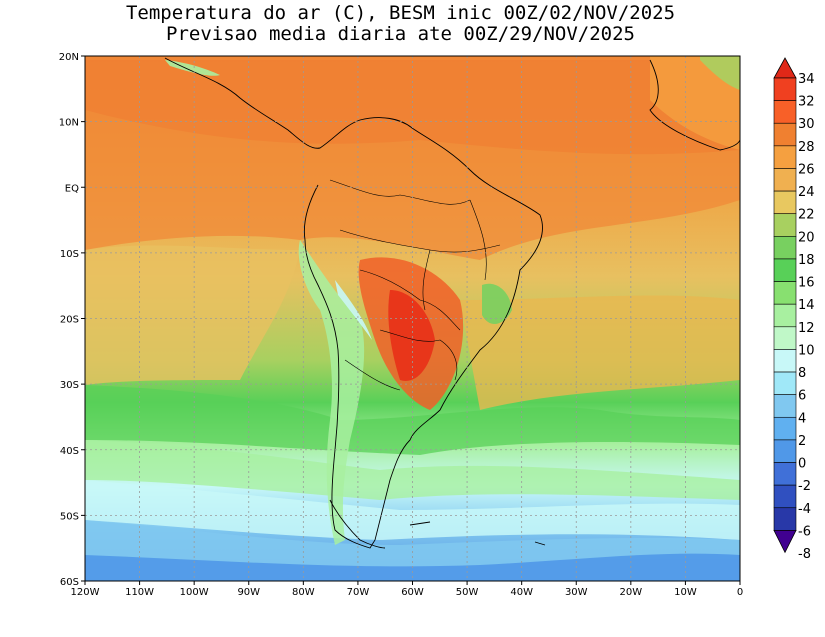 The image size is (825, 637). What do you see at coordinates (806, 305) in the screenshot?
I see `colorbar-label: 14` at bounding box center [806, 305].